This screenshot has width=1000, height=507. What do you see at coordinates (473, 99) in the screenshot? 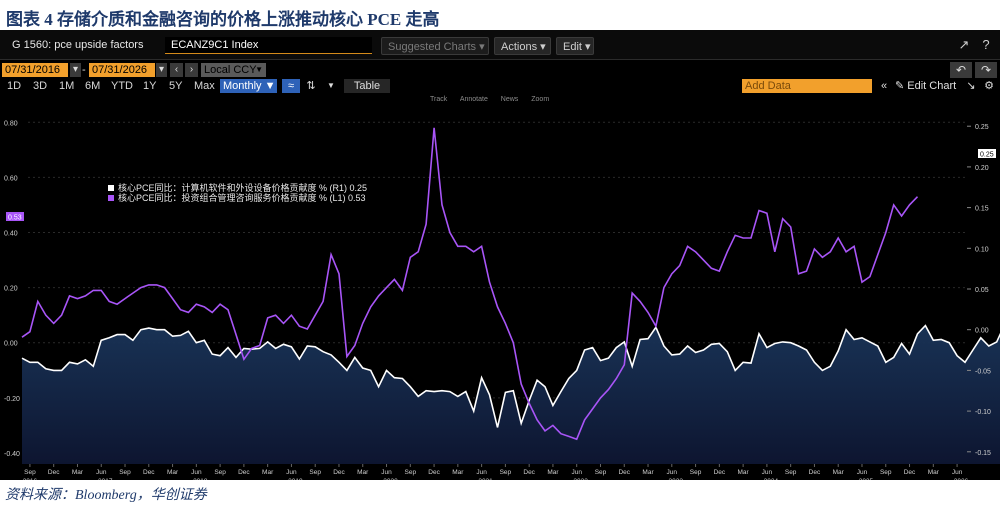
I see `annotate-tool: Annotate` at bounding box center [473, 99].